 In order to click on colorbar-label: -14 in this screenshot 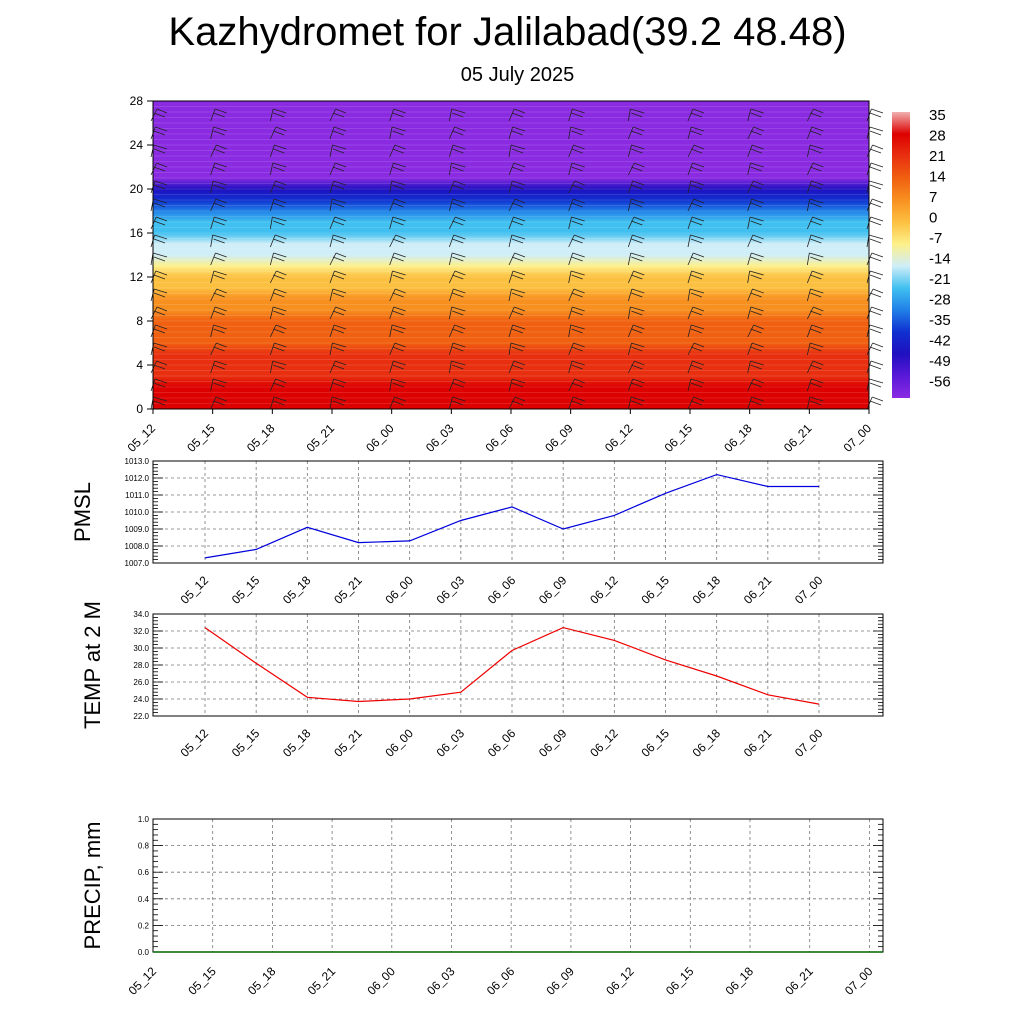, I will do `click(940, 259)`.